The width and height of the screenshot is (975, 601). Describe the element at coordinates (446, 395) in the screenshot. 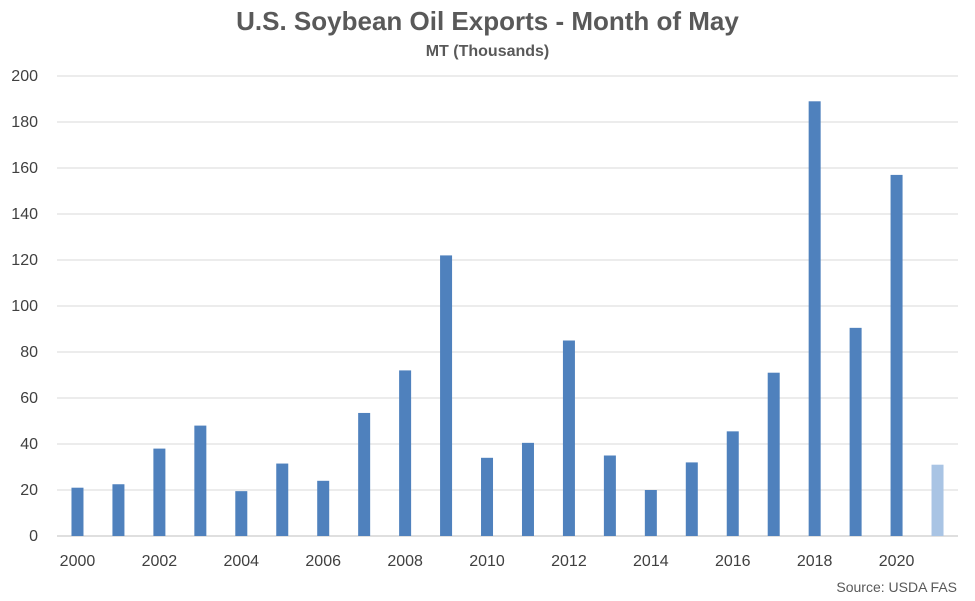

I see `bar-2009` at that location.